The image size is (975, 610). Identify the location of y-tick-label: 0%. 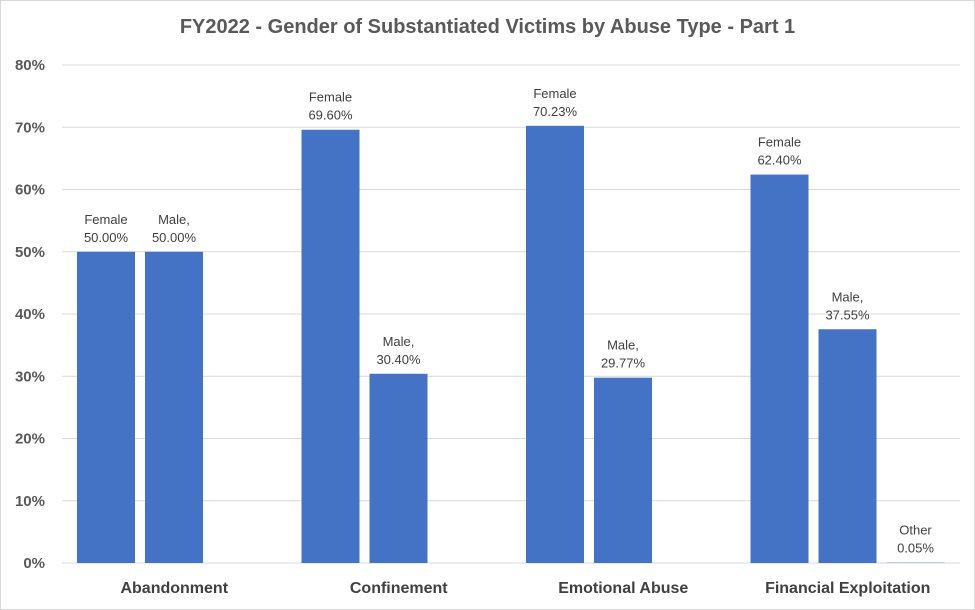
(34, 563).